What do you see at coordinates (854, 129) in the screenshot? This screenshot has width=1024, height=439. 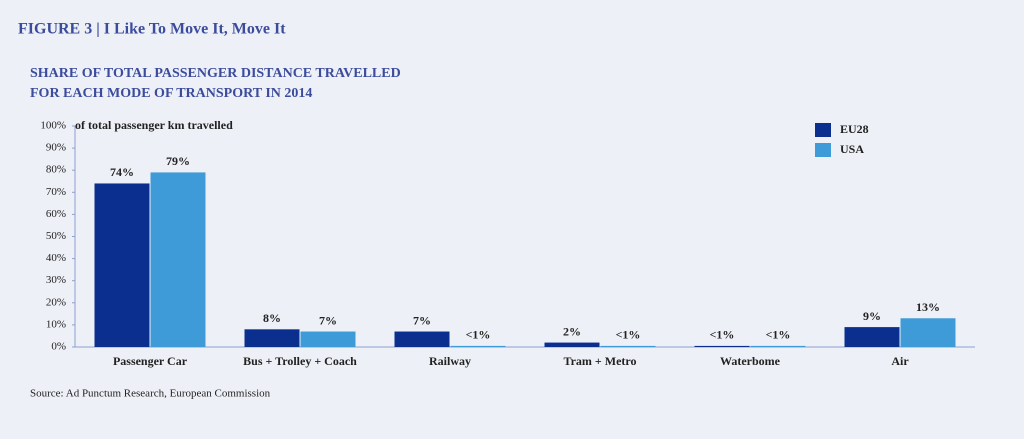 I see `legend-label: EU28` at bounding box center [854, 129].